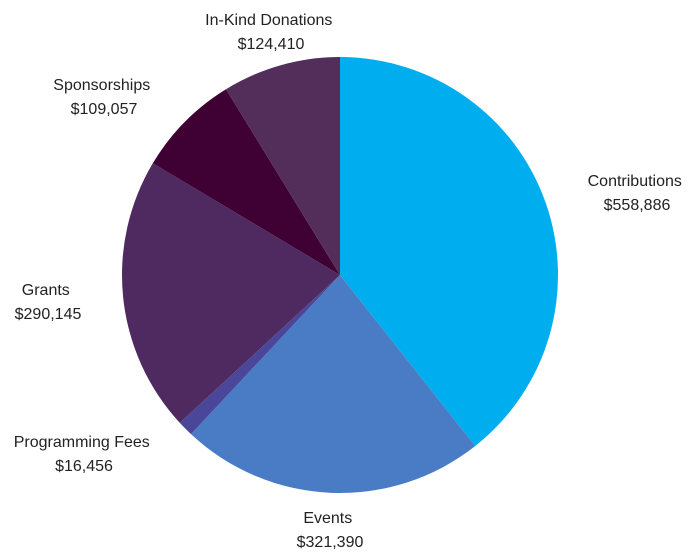 The image size is (695, 552). Describe the element at coordinates (635, 181) in the screenshot. I see `label-contributions-name: Contributions` at that location.